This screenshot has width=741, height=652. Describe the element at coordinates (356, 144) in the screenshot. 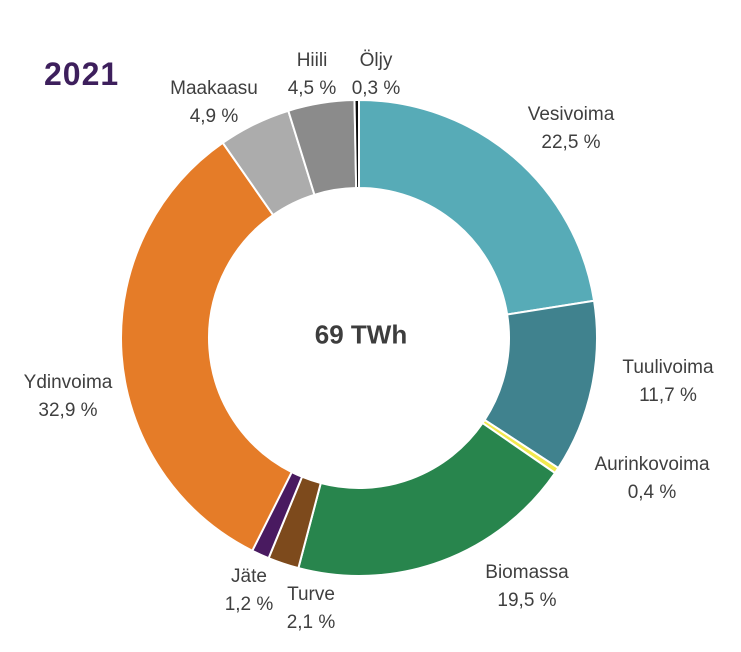

I see `slice-oljy` at that location.